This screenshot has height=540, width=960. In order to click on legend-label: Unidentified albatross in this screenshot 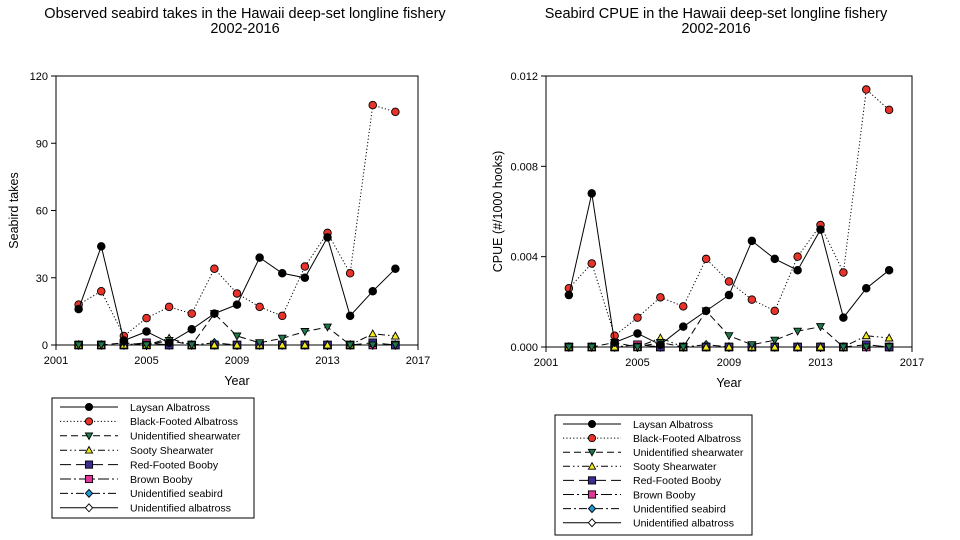, I will do `click(683, 524)`.